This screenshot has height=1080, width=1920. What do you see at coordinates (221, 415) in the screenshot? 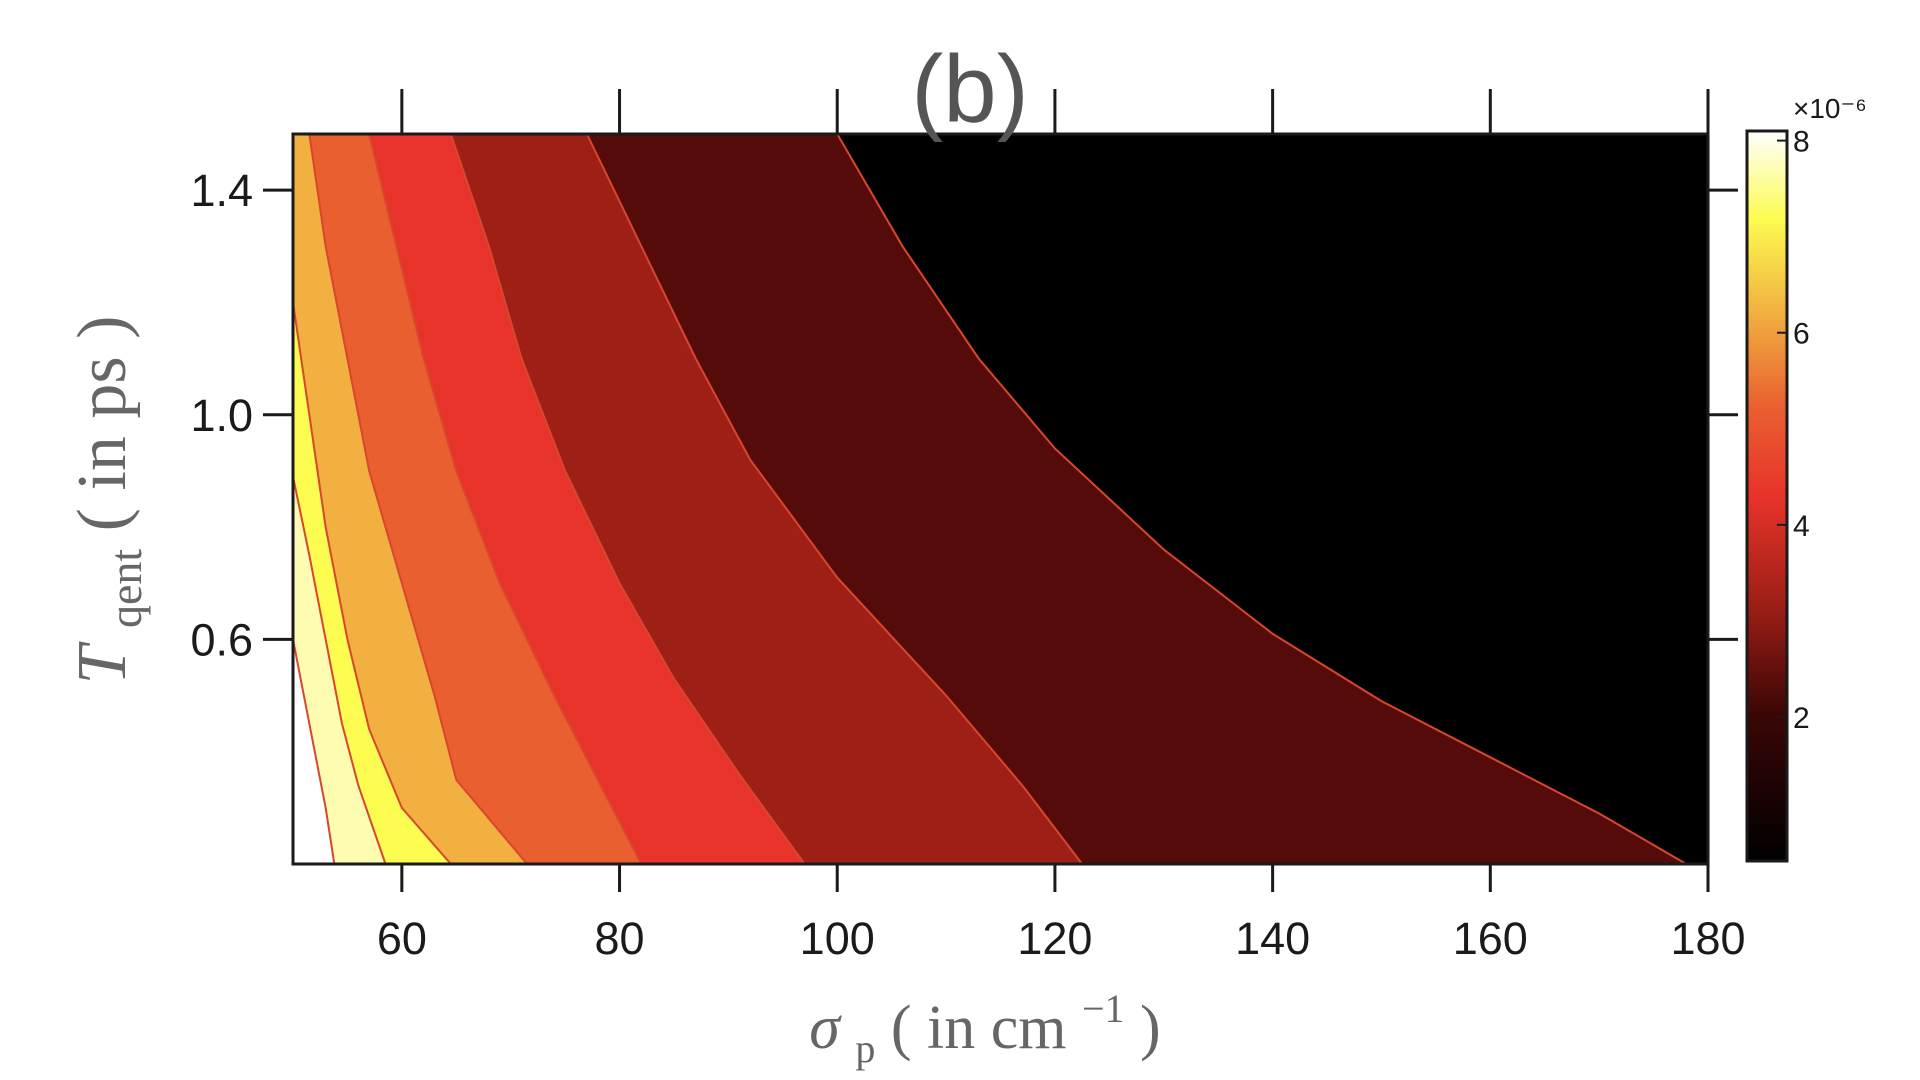
I see `y-tick-label-1: 1.0` at bounding box center [221, 415].